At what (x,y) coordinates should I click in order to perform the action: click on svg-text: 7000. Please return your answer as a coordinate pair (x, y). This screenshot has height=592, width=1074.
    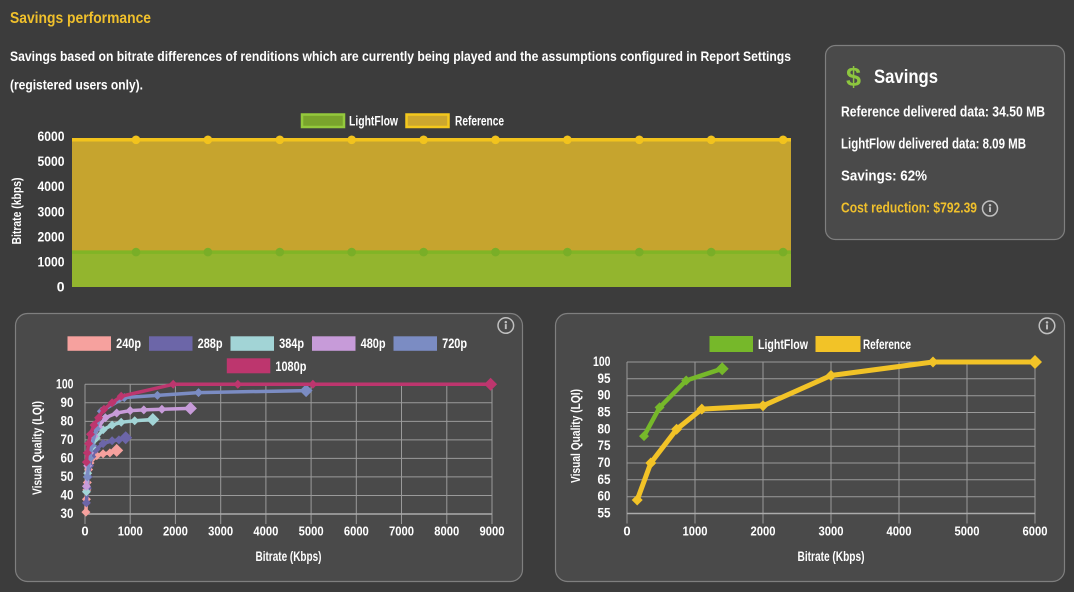
    Looking at the image, I should click on (401, 531).